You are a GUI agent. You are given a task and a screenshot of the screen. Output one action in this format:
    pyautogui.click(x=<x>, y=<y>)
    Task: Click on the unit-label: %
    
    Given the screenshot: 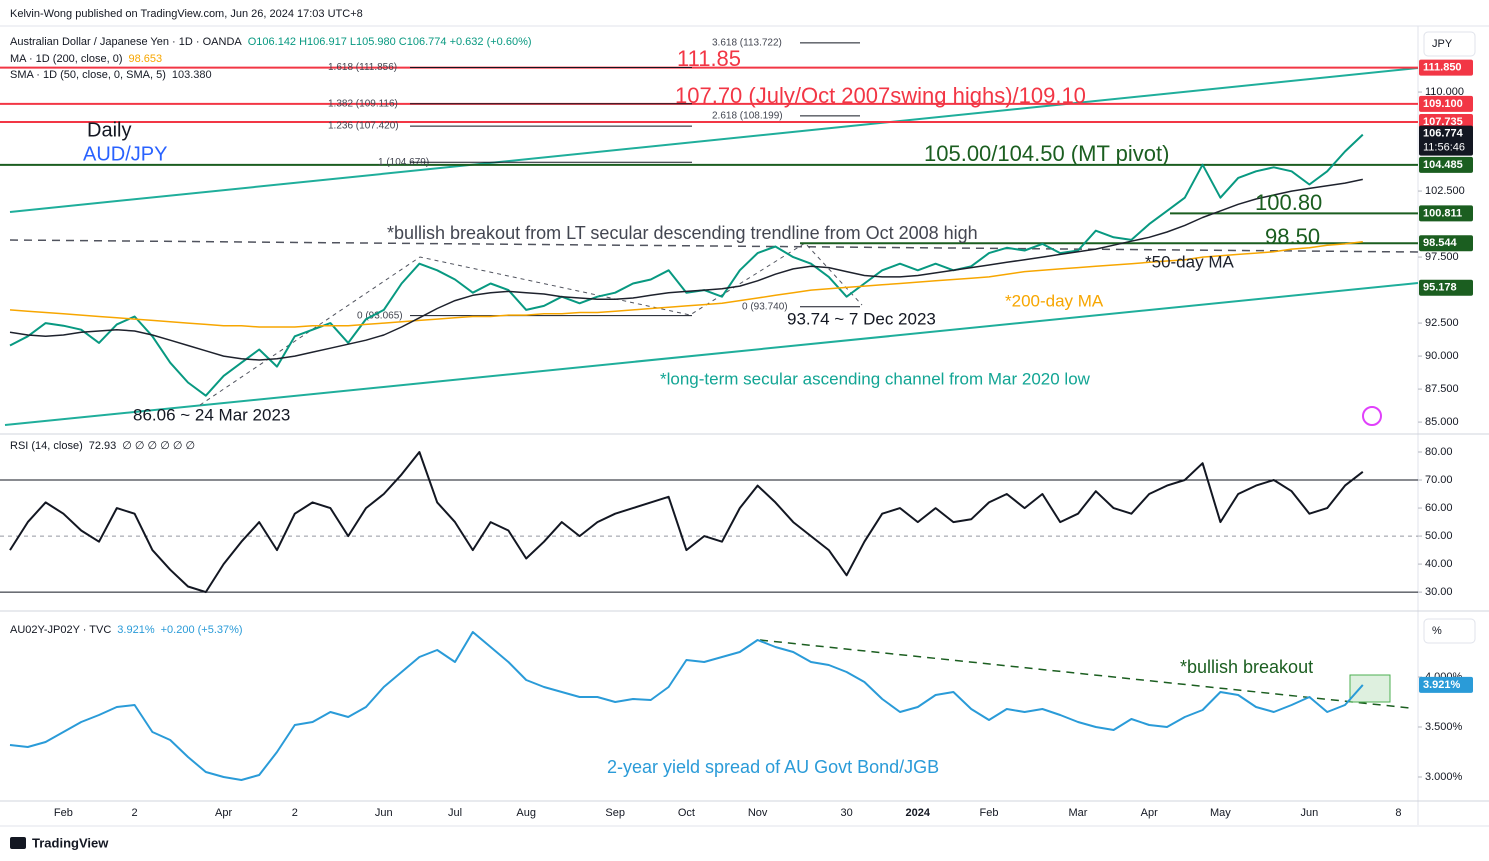 What is the action you would take?
    pyautogui.click(x=1437, y=631)
    